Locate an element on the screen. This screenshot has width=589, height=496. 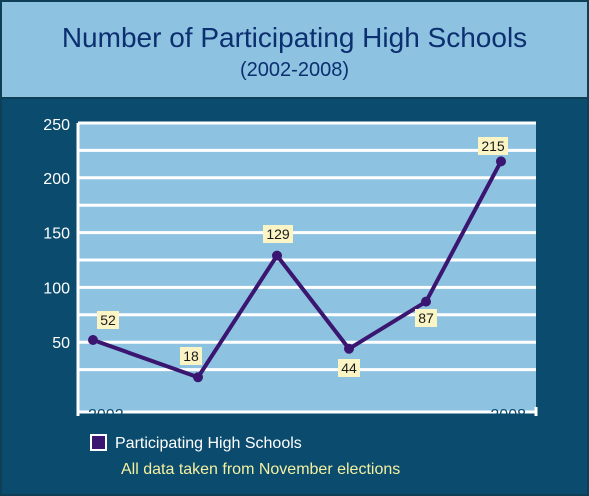
x-tick-label: 2002 is located at coordinates (106, 415).